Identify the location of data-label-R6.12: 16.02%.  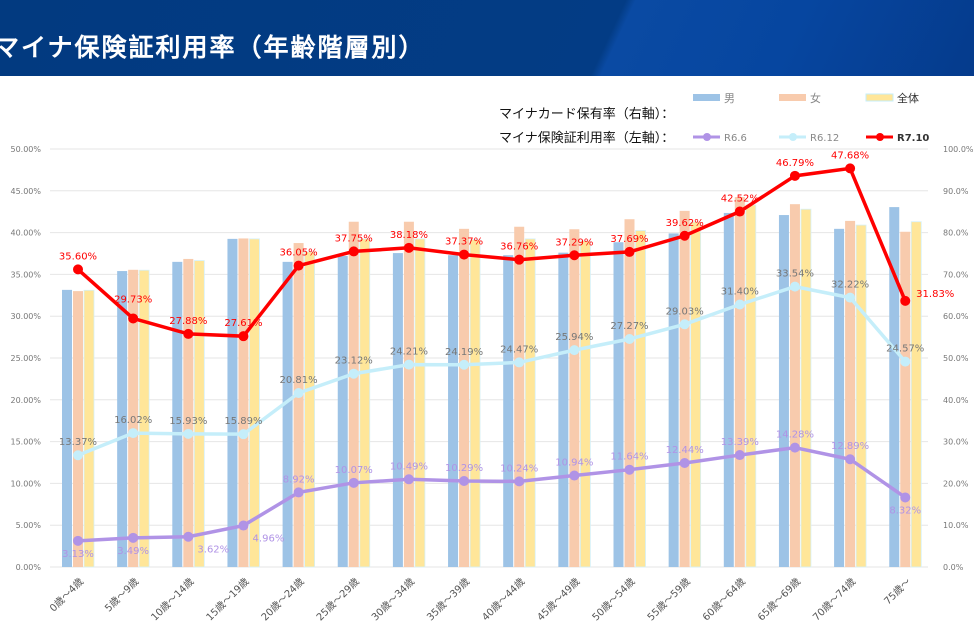
(133, 420).